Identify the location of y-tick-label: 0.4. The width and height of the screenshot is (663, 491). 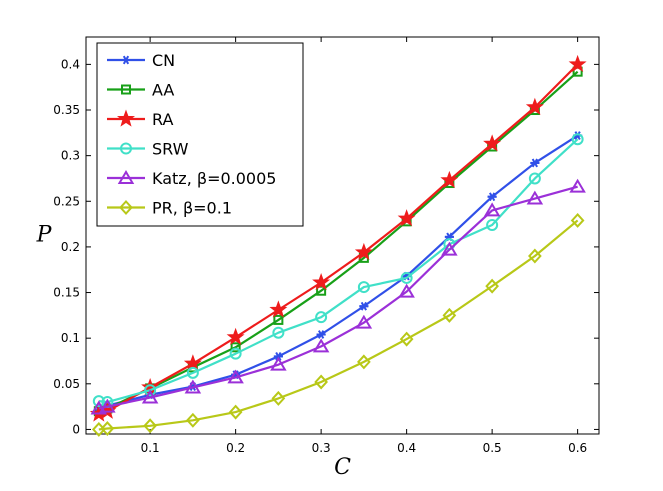
(70, 64).